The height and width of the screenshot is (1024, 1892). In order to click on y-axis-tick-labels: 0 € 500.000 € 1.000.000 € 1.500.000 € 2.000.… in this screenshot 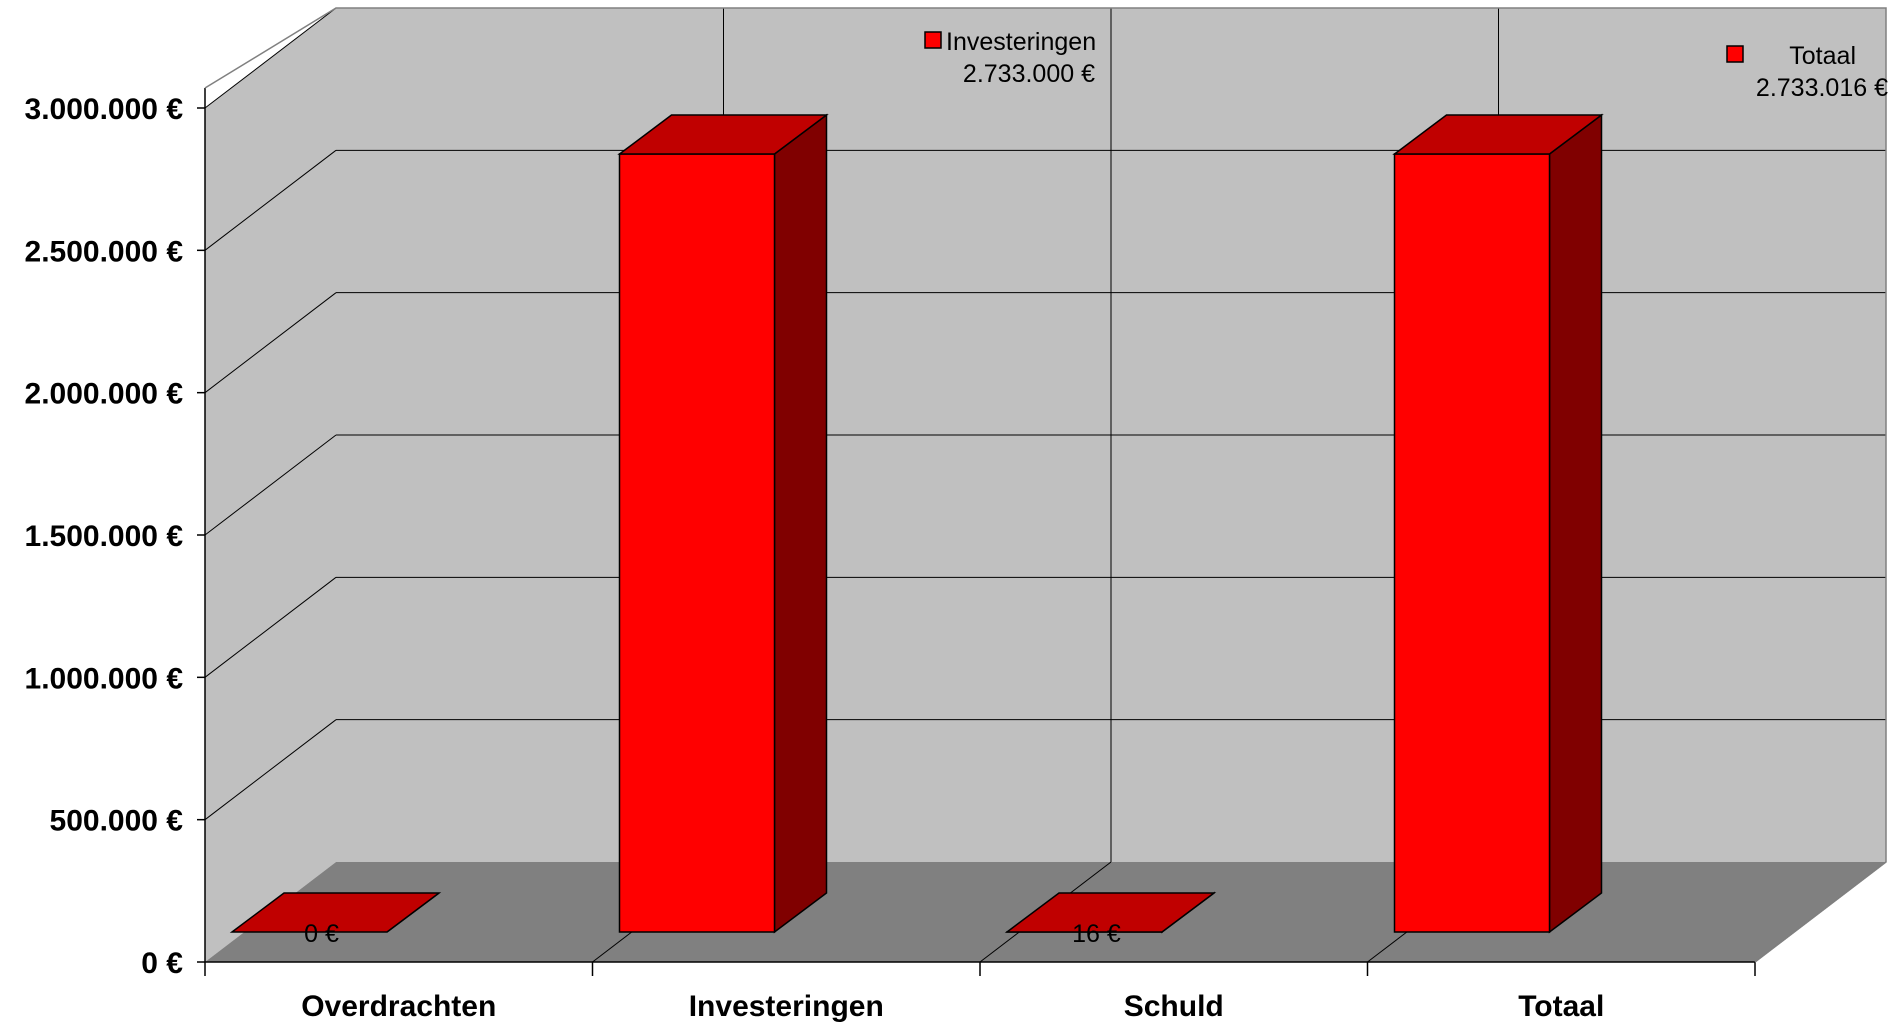, I will do `click(104, 536)`.